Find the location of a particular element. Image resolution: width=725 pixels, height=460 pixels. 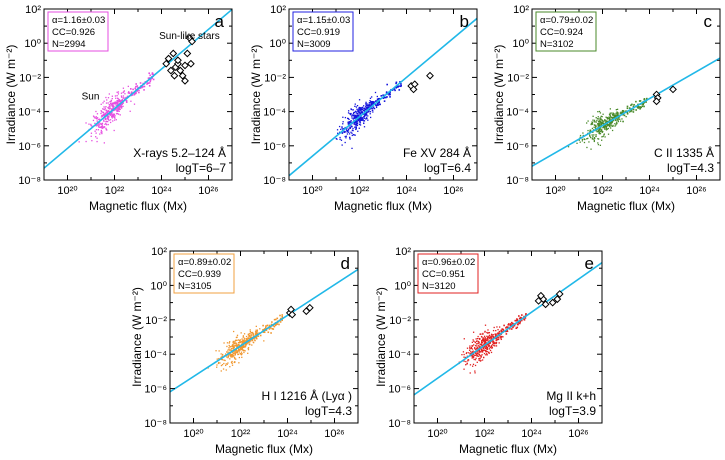

y-tick-label: 10⁻² is located at coordinates (275, 78).